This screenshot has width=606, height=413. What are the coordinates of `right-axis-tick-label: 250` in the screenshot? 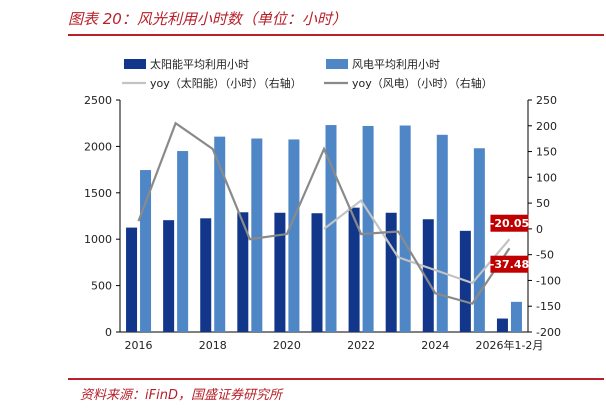 It's located at (546, 100).